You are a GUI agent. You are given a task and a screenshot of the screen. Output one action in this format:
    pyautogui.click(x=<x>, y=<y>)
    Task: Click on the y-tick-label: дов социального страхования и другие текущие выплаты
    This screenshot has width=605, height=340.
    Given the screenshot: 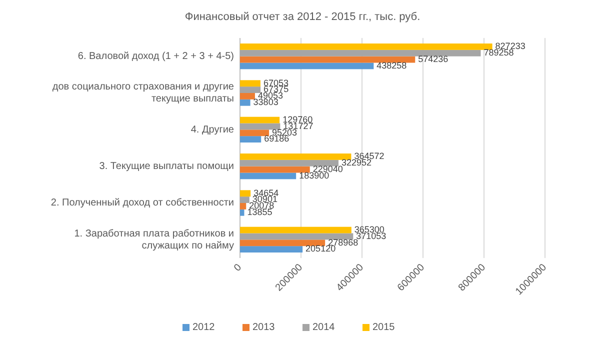 What is the action you would take?
    pyautogui.click(x=143, y=93)
    